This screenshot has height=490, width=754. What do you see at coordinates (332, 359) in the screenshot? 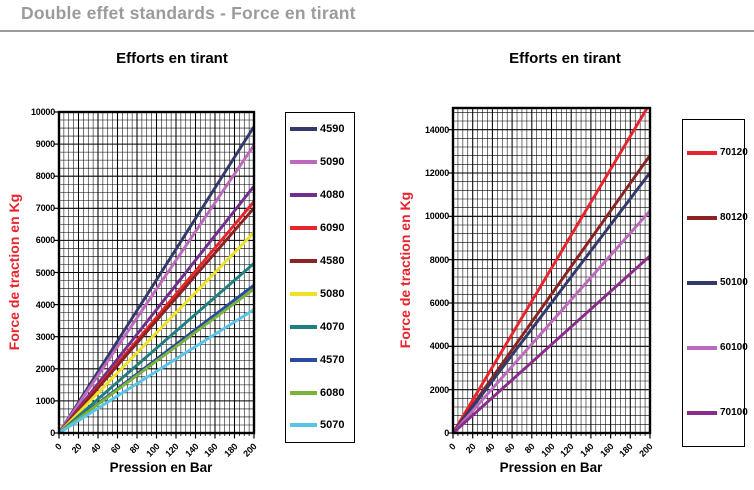
I see `legend-label-4570: 4570` at bounding box center [332, 359].